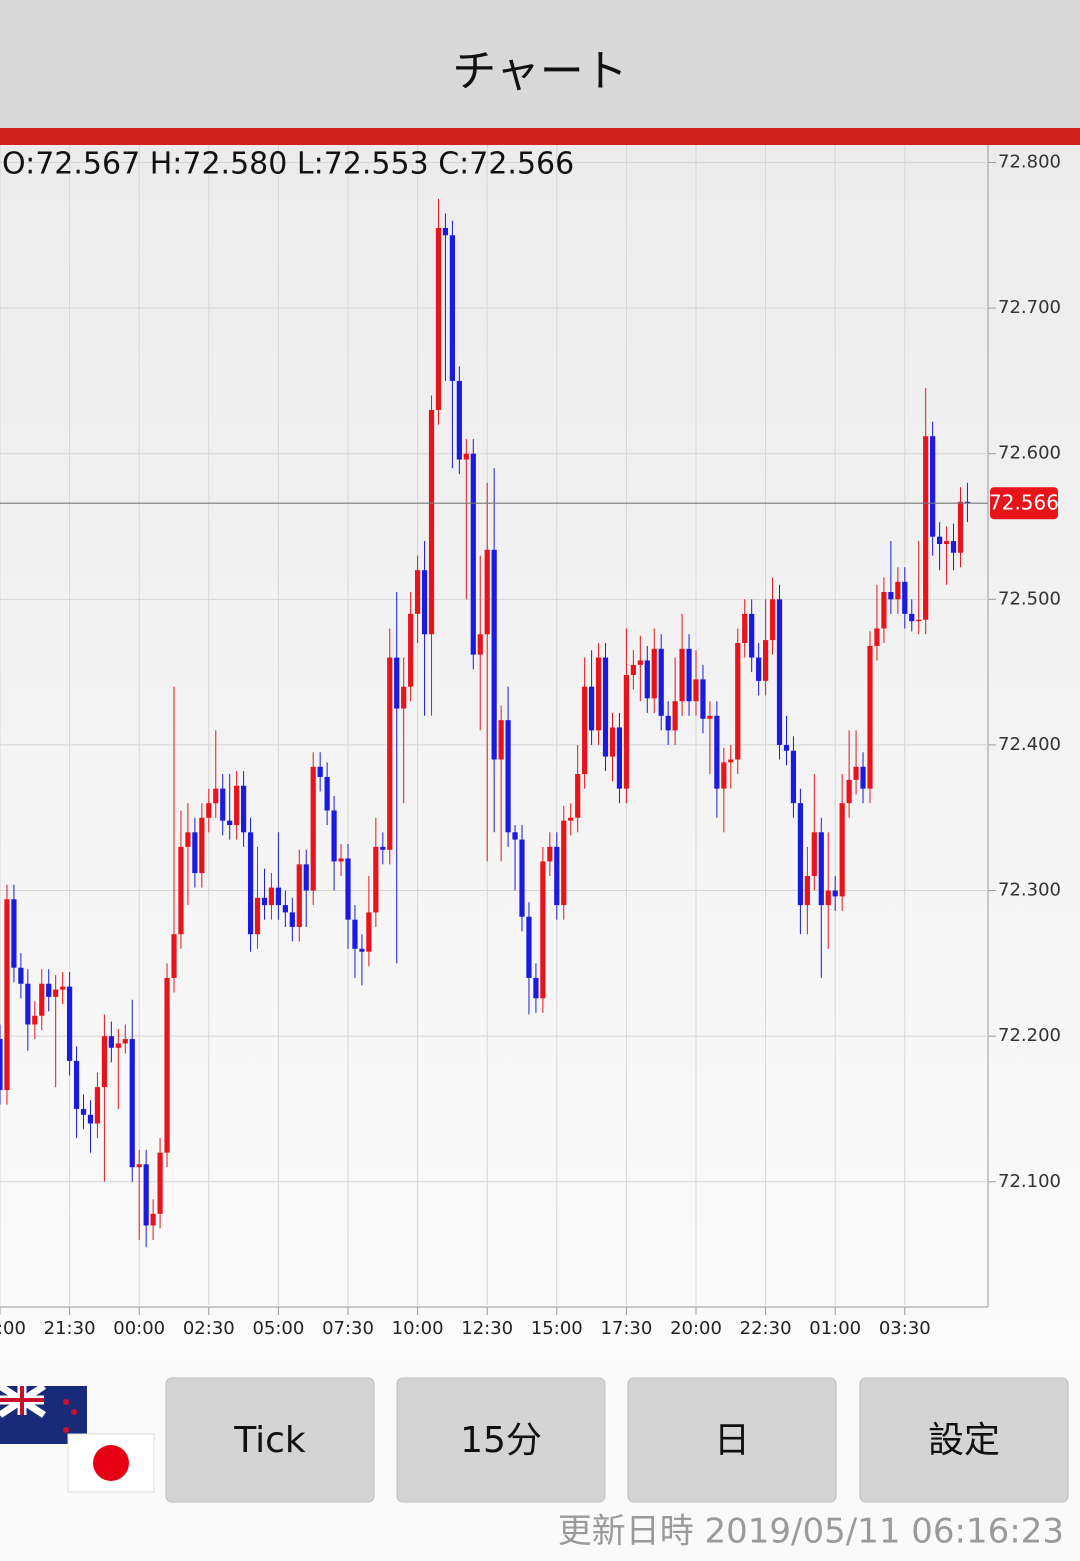  I want to click on x-tick-label: 07:30, so click(348, 1328).